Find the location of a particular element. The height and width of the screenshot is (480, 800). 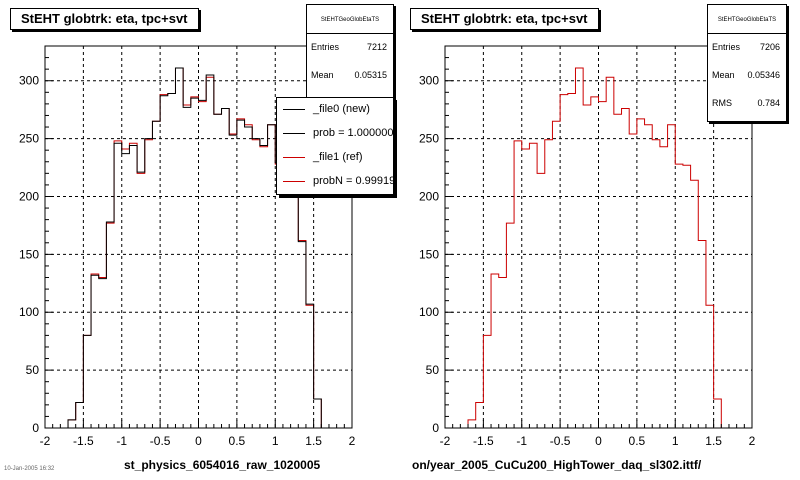

panel-2-xtick-label: 1 is located at coordinates (675, 441).